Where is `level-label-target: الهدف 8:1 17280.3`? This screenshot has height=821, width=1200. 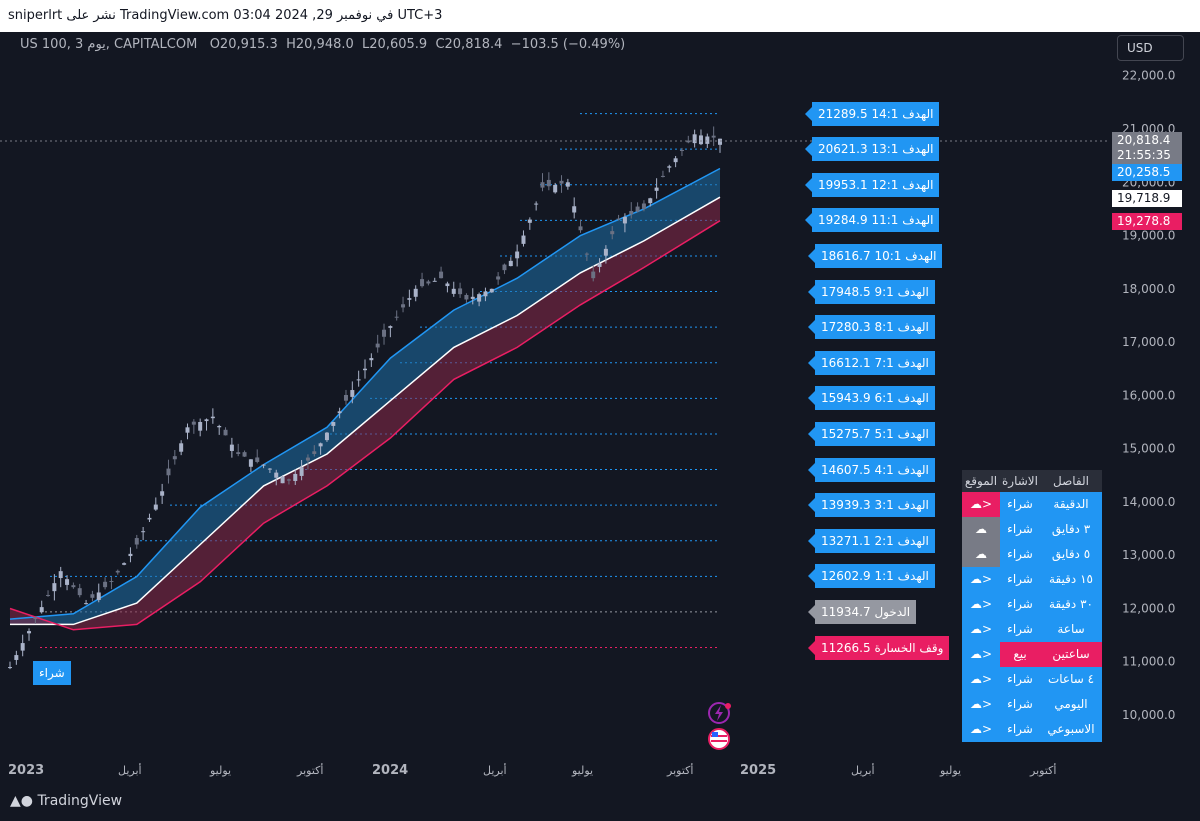 level-label-target: الهدف 8:1 17280.3 is located at coordinates (871, 327).